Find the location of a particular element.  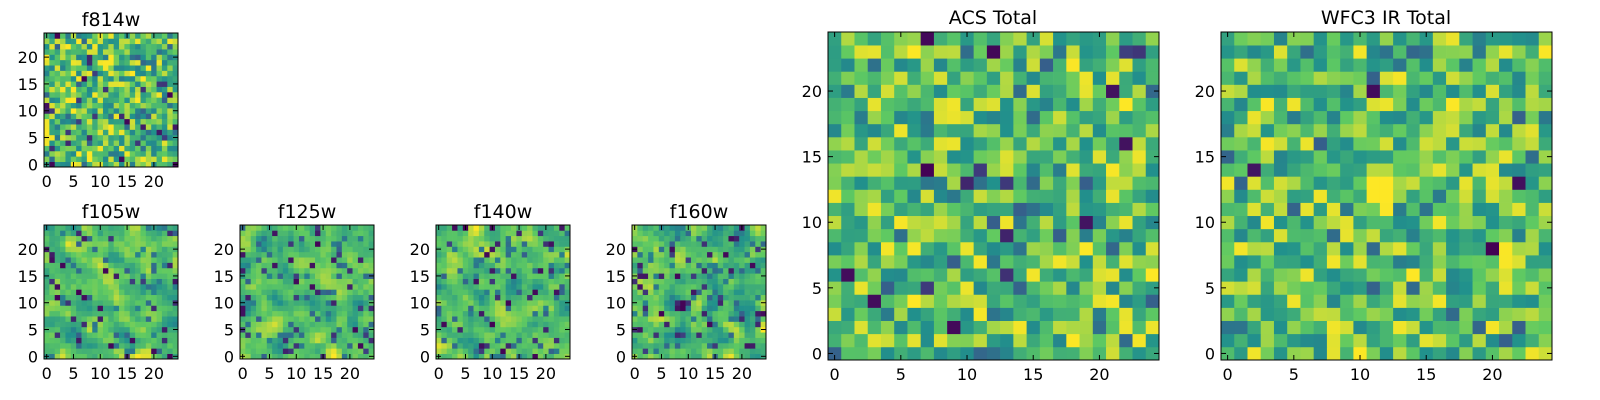

heatmap-cells is located at coordinates (111, 100).